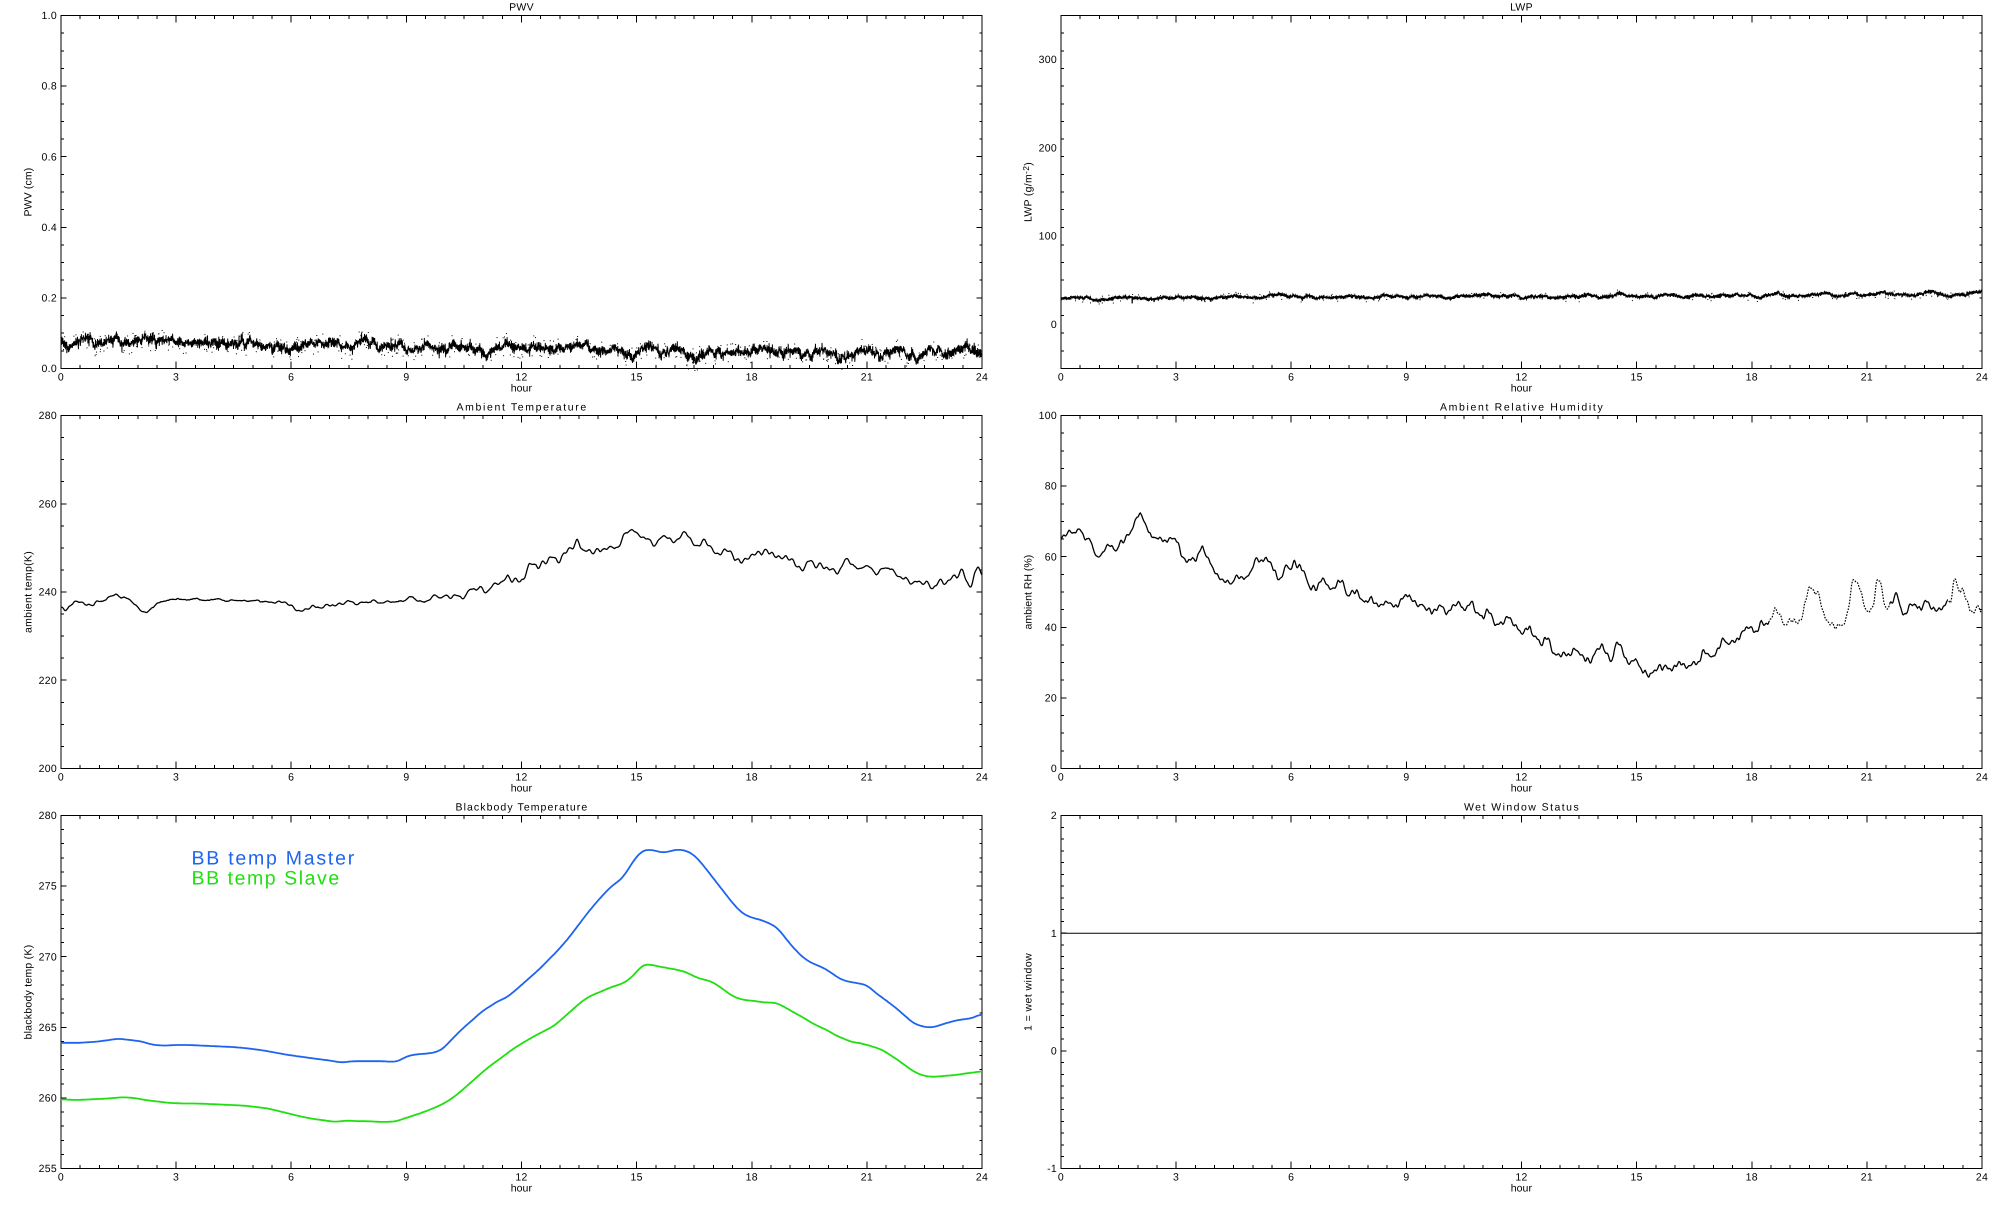  What do you see at coordinates (1051, 628) in the screenshot?
I see `svg-text: 40` at bounding box center [1051, 628].